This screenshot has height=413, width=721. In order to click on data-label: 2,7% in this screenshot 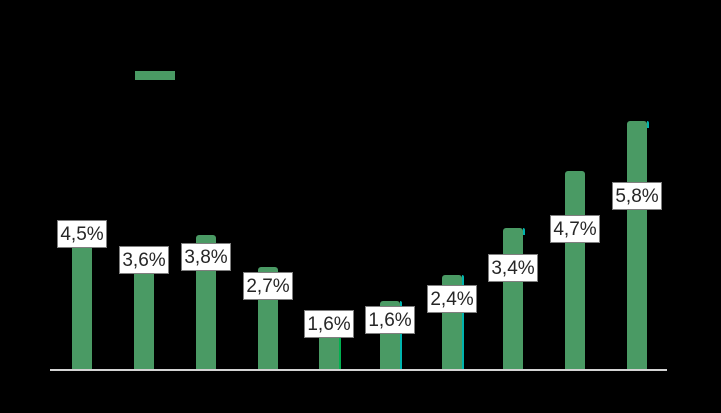, I will do `click(268, 286)`.